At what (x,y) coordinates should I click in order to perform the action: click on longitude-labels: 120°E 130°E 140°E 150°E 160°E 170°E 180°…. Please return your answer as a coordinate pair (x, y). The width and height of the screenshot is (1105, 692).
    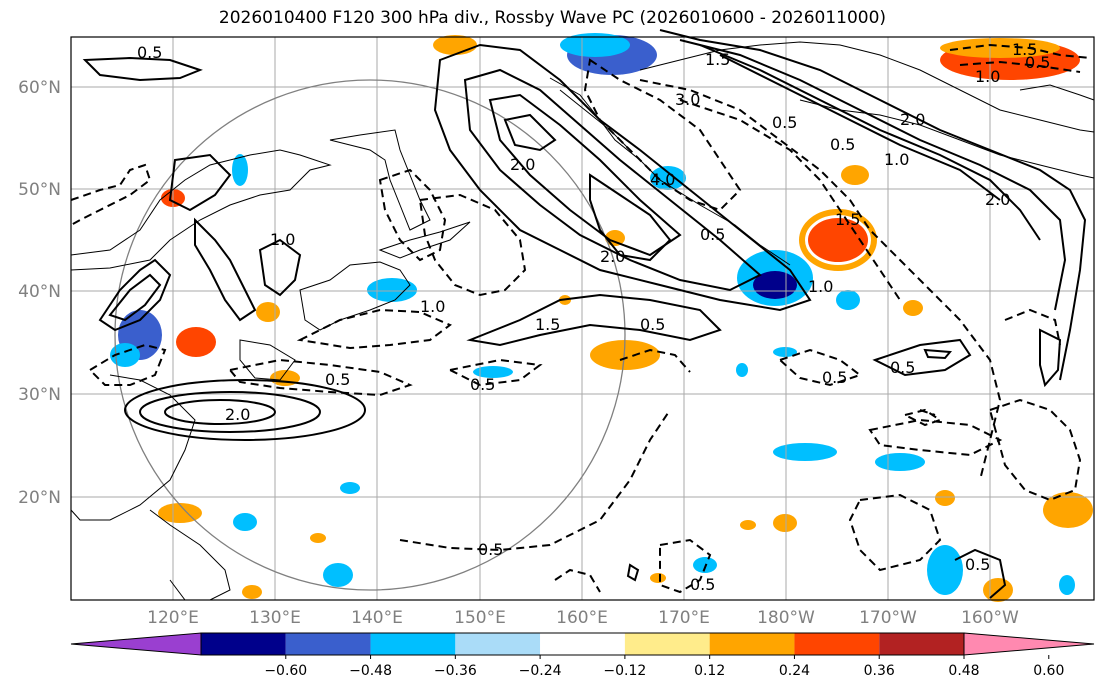
    Looking at the image, I should click on (583, 618).